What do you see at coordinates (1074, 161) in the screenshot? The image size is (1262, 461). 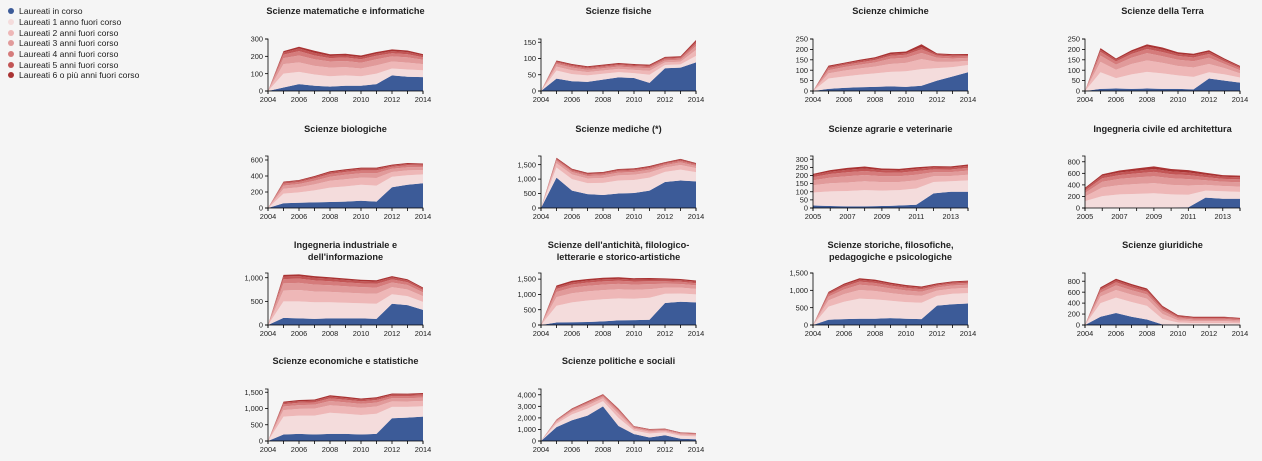 I see `y-tick-label: 800` at bounding box center [1074, 161].